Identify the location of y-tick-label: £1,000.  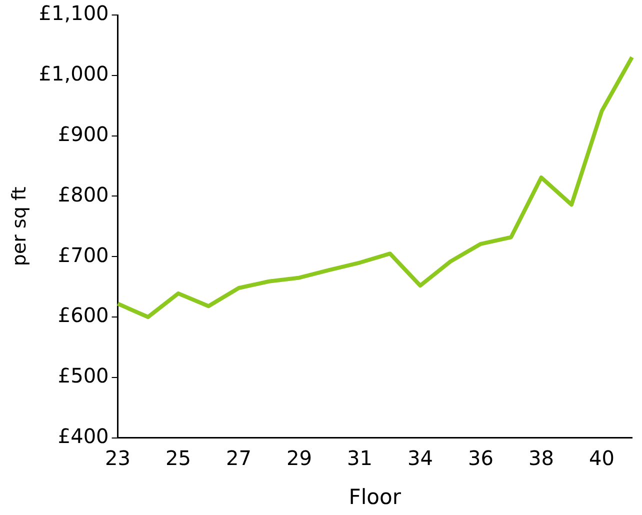
(73, 74).